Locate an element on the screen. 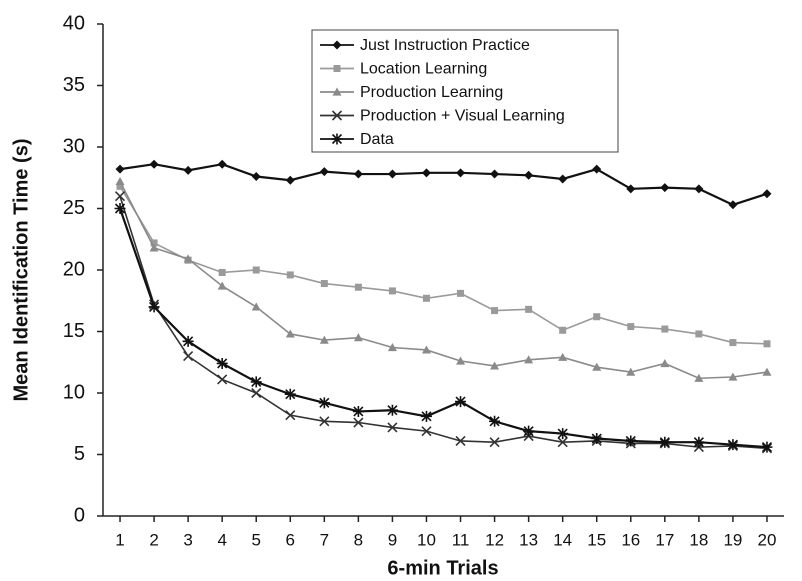 The image size is (802, 581). x-tick-label: 20 is located at coordinates (767, 539).